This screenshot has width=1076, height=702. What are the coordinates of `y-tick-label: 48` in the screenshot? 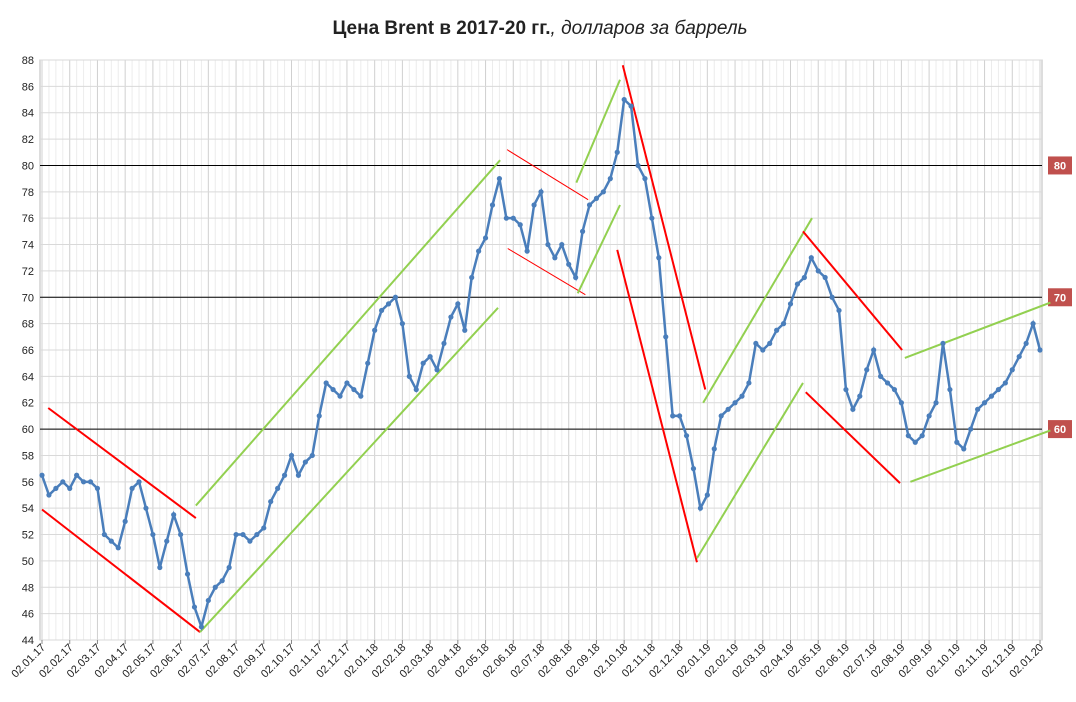 It's located at (28, 588).